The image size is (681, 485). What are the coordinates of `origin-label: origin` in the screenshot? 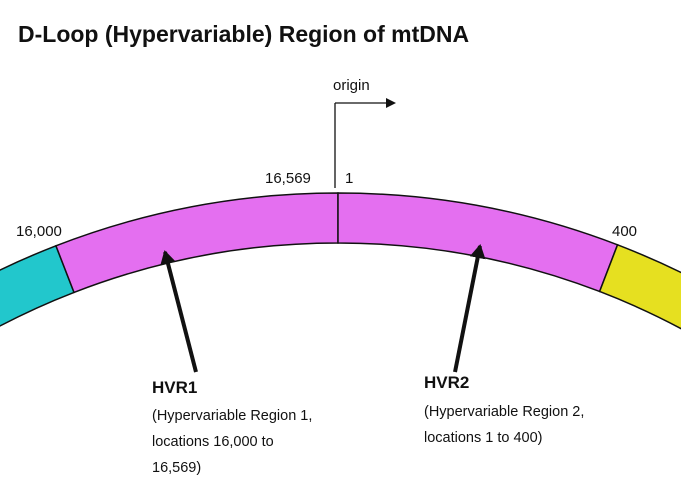 It's located at (351, 85).